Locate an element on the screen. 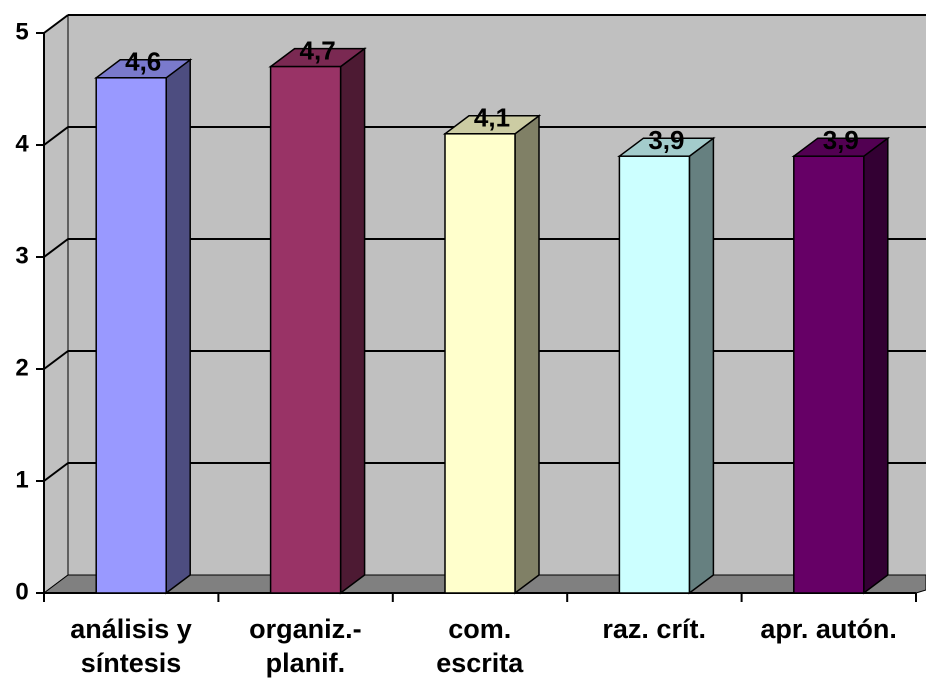  x-tick-label: análisis y síntesis is located at coordinates (131, 646).